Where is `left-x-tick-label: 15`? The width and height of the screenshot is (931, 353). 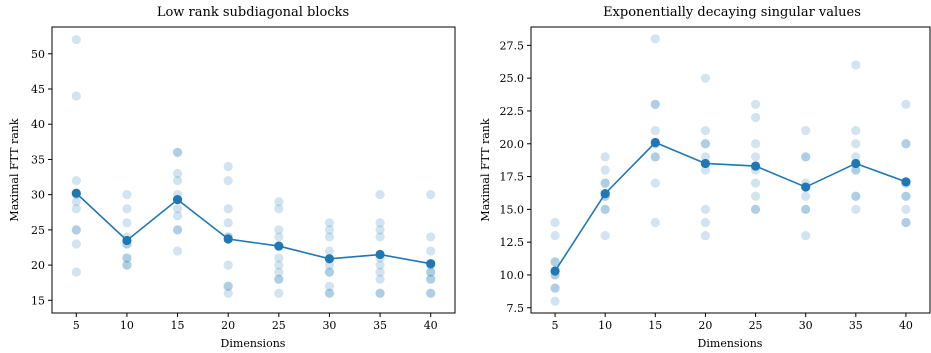
left-x-tick-label: 15 is located at coordinates (178, 325).